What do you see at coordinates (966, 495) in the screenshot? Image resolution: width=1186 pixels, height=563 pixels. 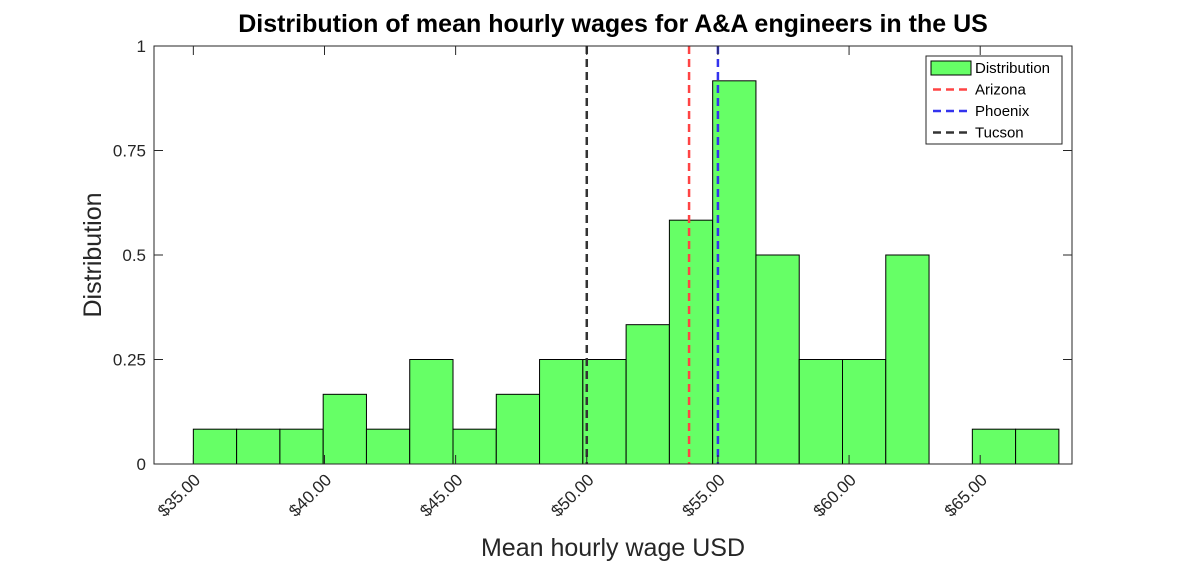 I see `x-tick-label: $65.00` at bounding box center [966, 495].